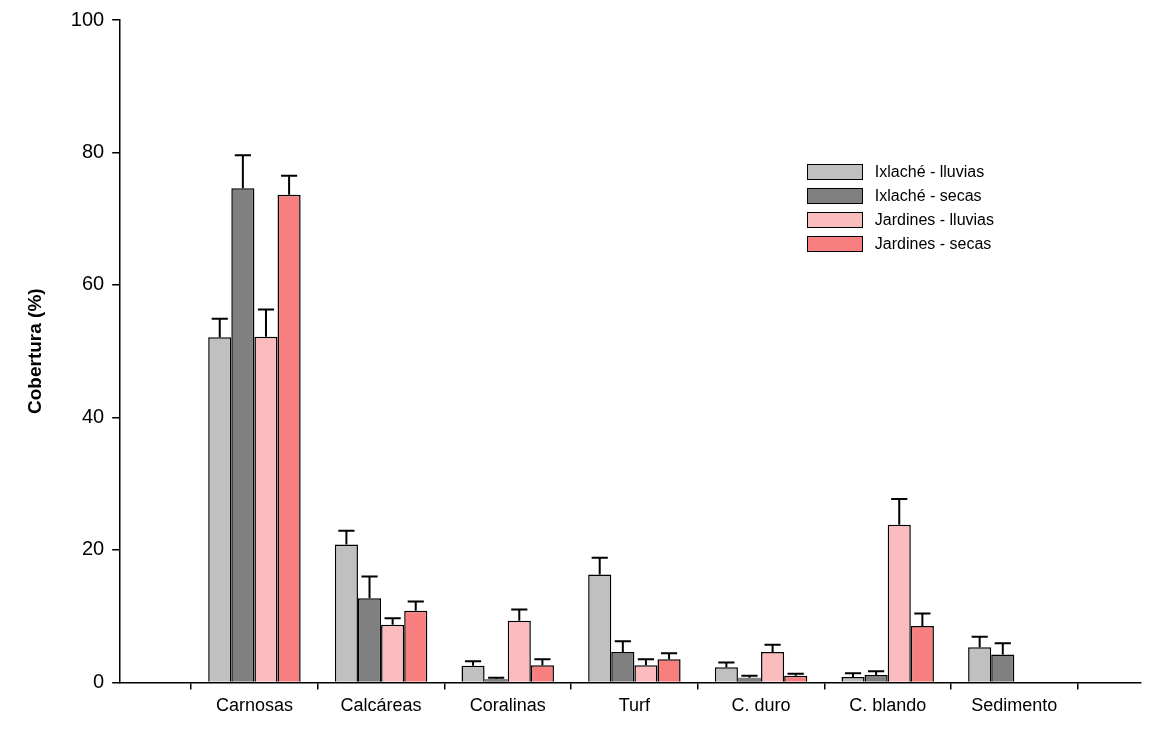  I want to click on legend-label: Jardines - lluvias, so click(934, 220).